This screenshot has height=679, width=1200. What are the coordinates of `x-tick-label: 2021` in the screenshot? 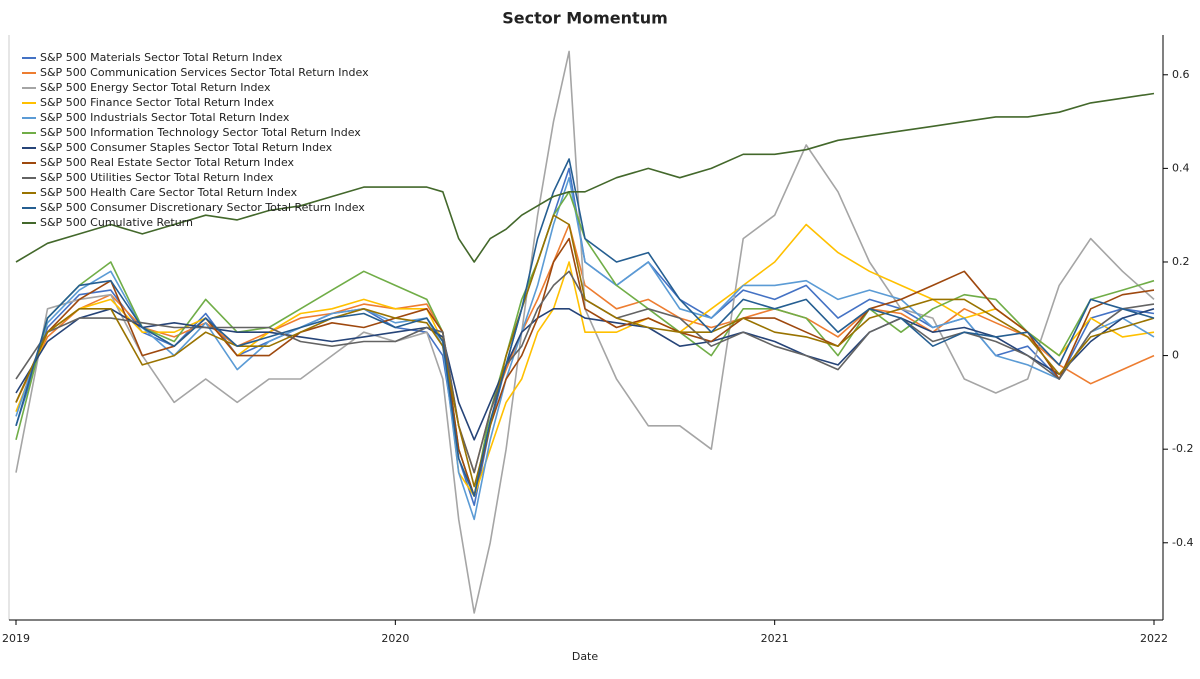 It's located at (775, 638).